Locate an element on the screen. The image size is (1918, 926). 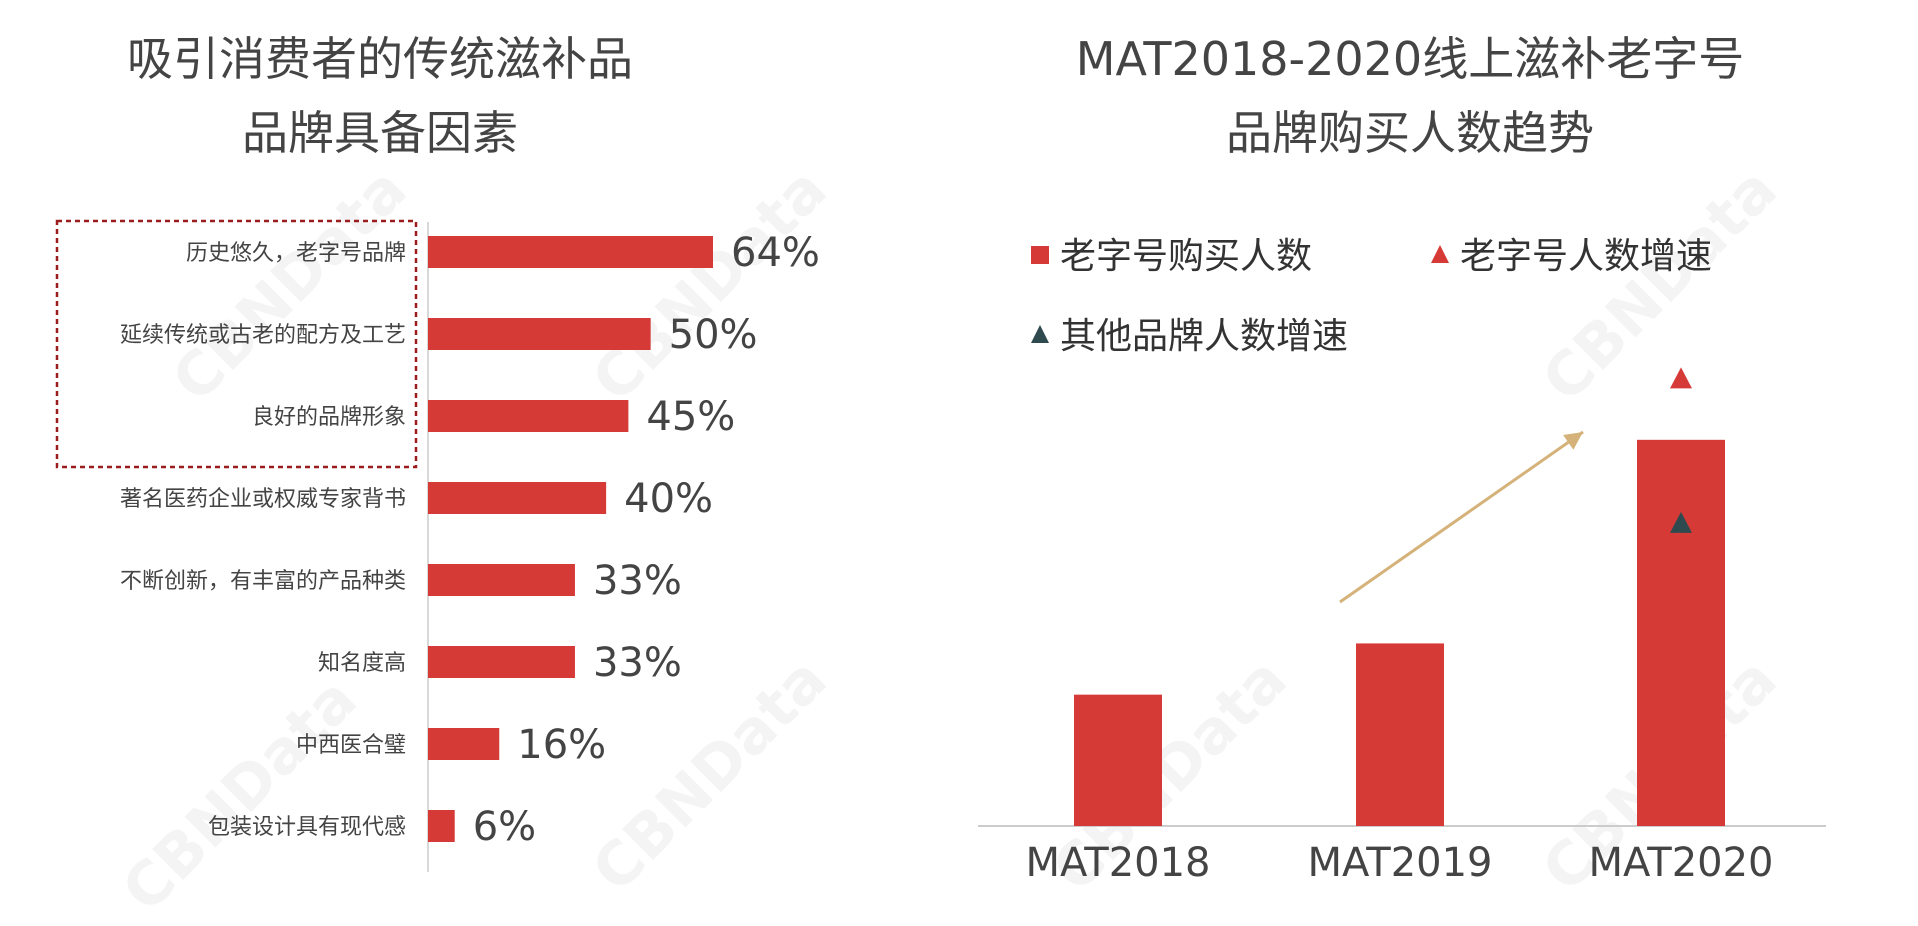
highlight-box is located at coordinates (236, 344).